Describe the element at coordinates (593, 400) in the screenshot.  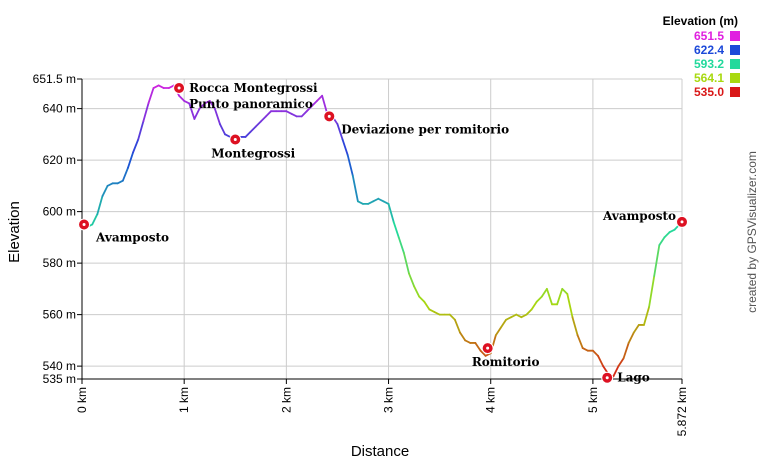
I see `x-tick-label: 5 km` at that location.